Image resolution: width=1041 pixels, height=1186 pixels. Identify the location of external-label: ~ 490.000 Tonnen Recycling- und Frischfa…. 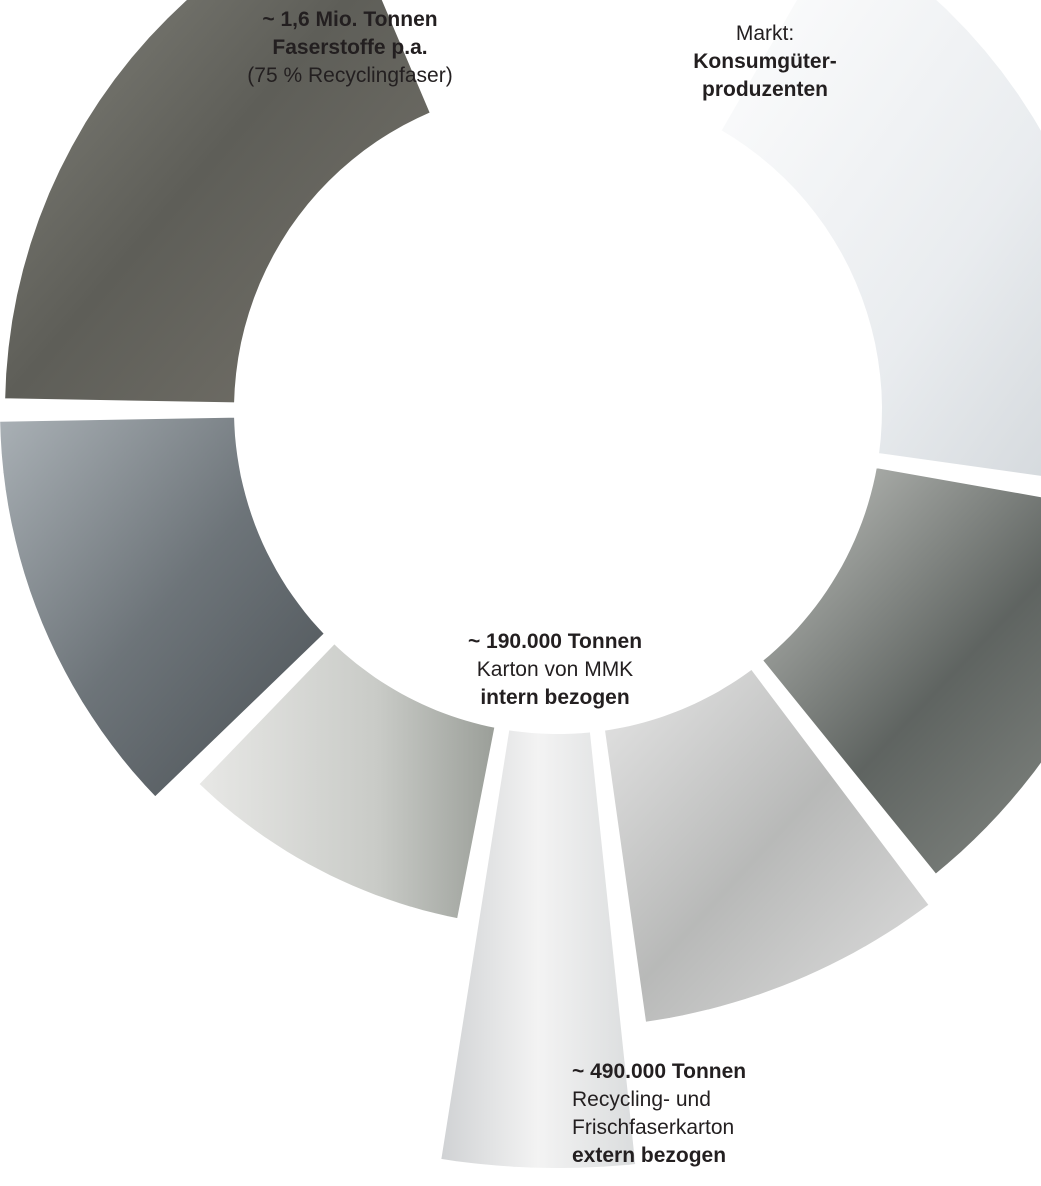
(722, 1114).